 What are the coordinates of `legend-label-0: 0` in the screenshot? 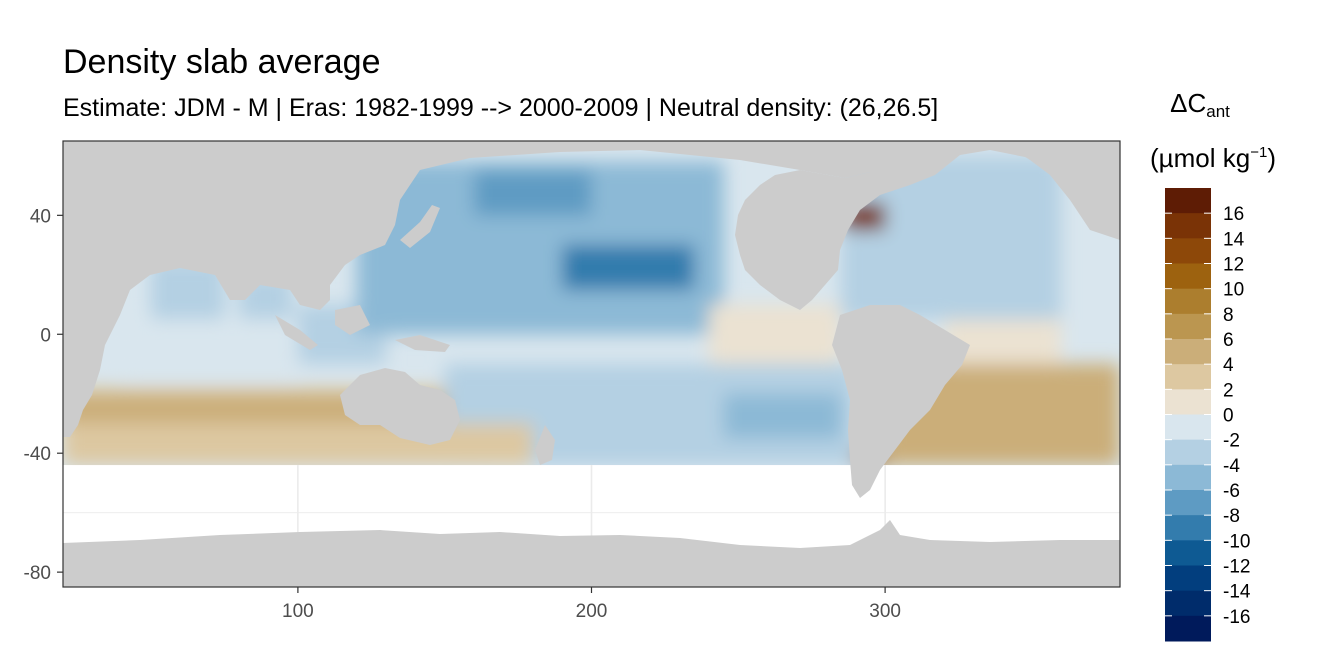 It's located at (1228, 416).